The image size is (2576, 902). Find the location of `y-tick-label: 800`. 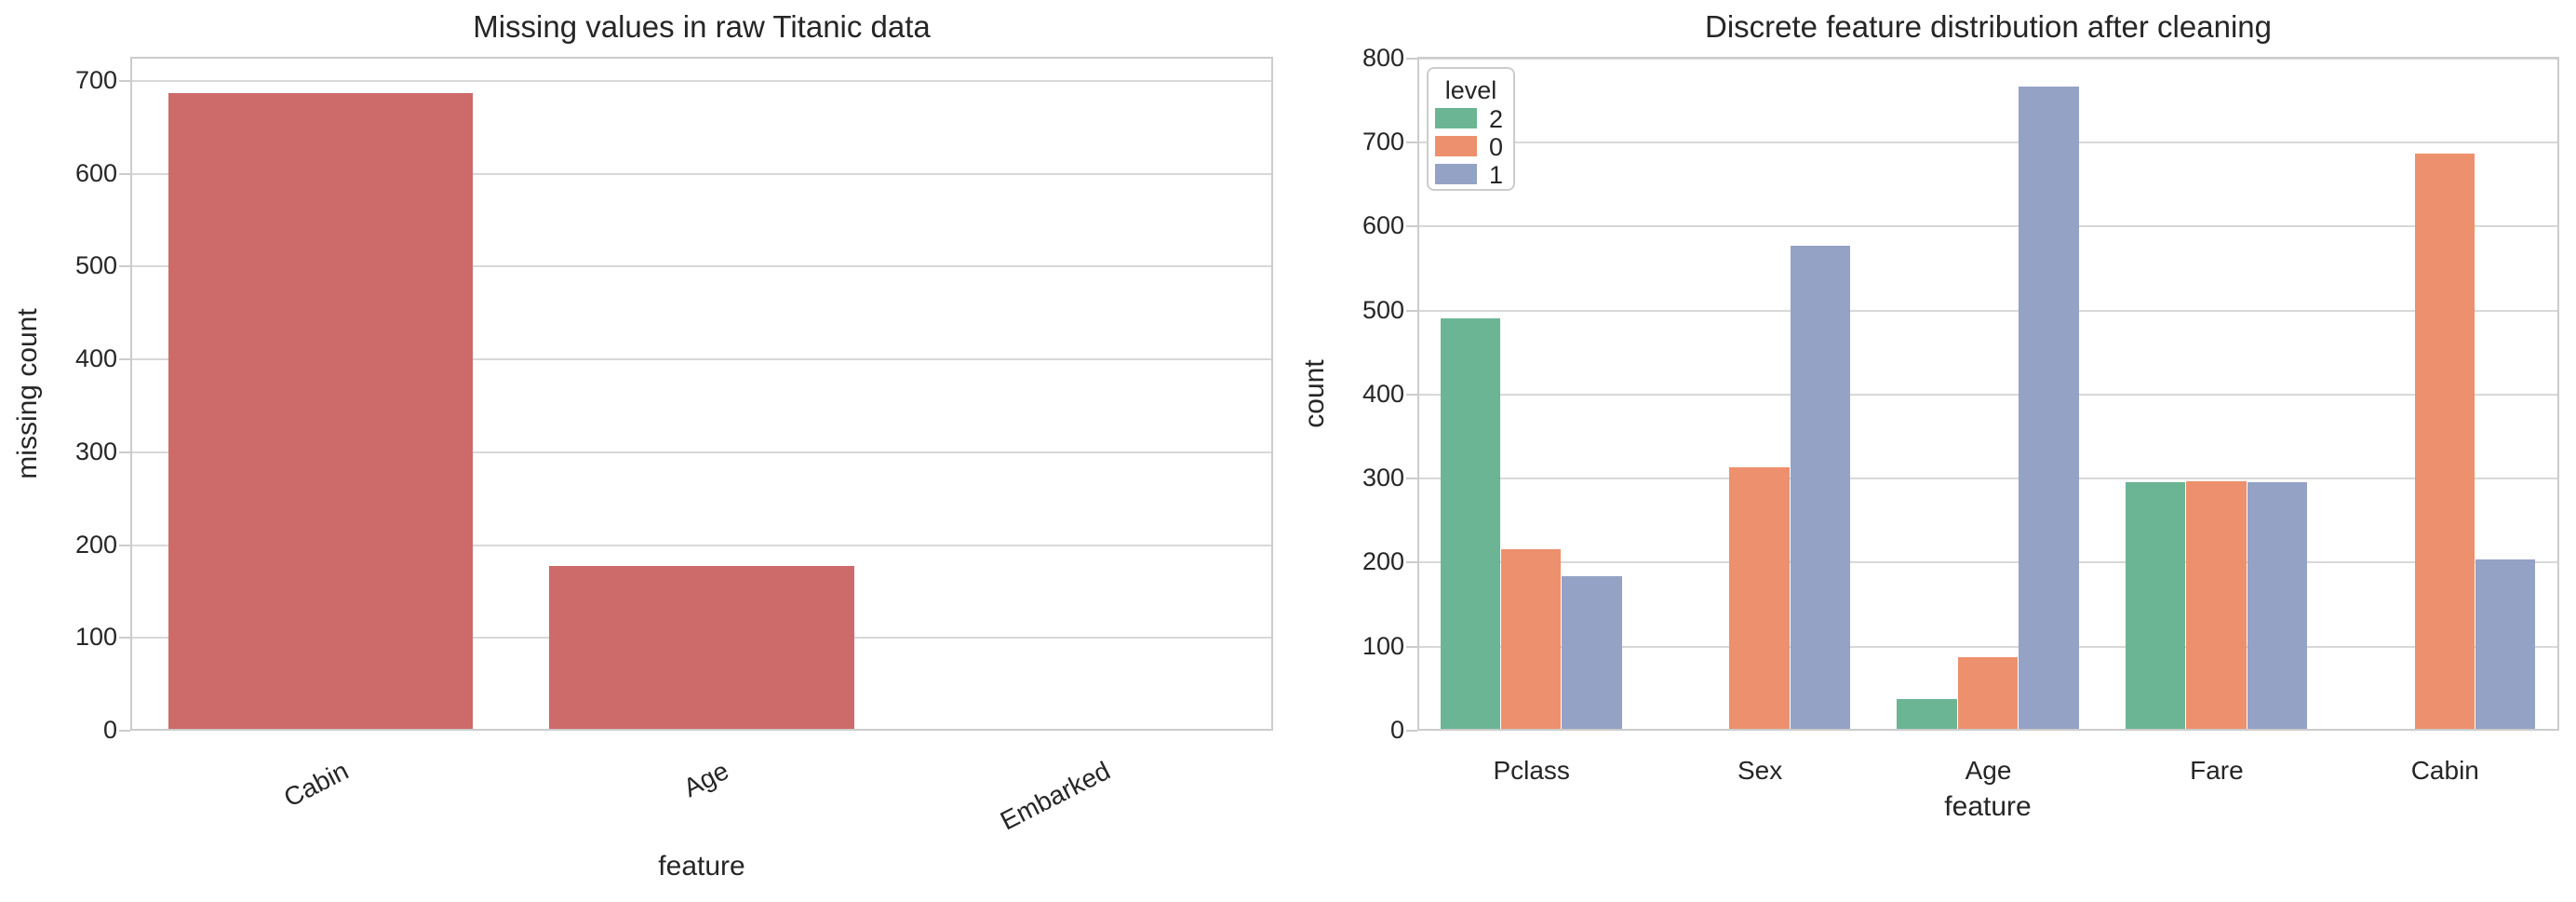

y-tick-label: 800 is located at coordinates (1383, 57).